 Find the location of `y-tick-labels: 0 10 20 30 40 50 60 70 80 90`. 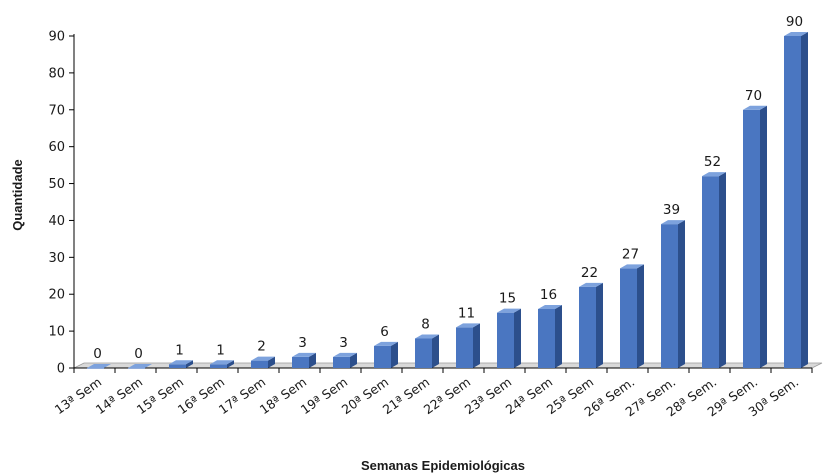

y-tick-labels: 0 10 20 30 40 50 60 70 80 90 is located at coordinates (56, 203).